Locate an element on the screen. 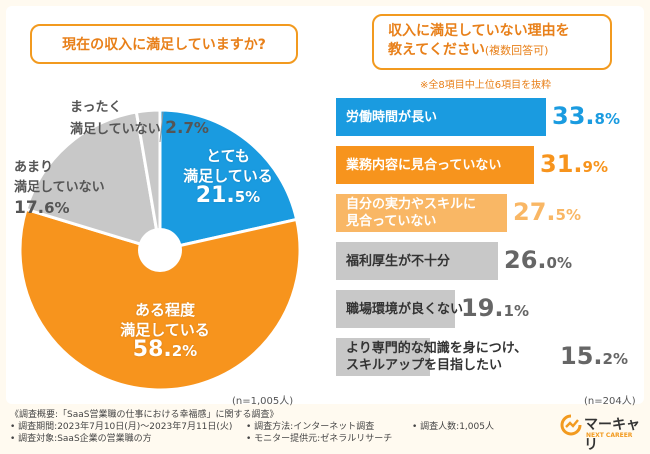 The height and width of the screenshot is (454, 650). bar-value-1: 33.8% is located at coordinates (586, 116).